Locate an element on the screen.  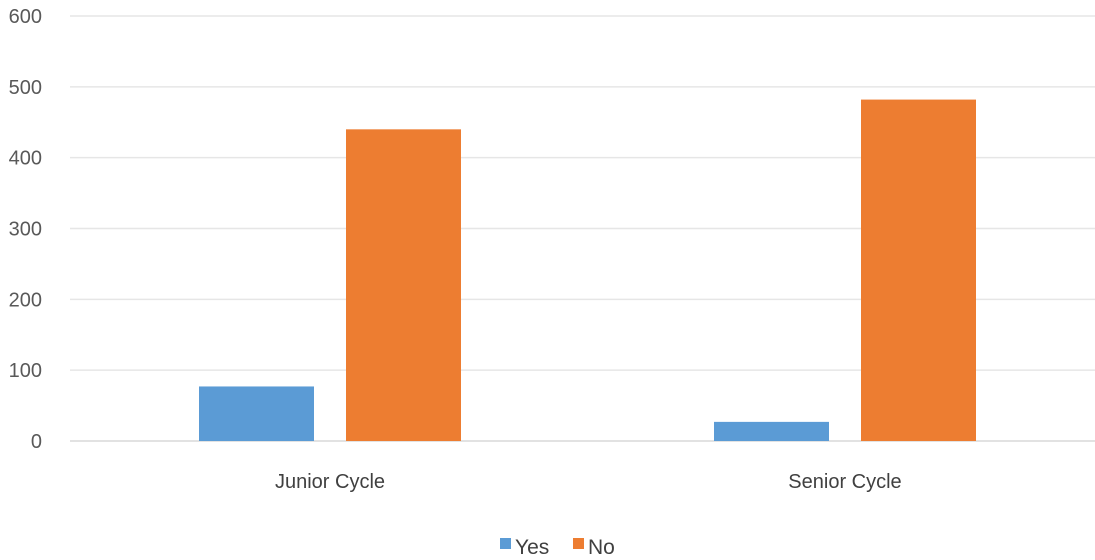
y-tick-label: 600 is located at coordinates (25, 17).